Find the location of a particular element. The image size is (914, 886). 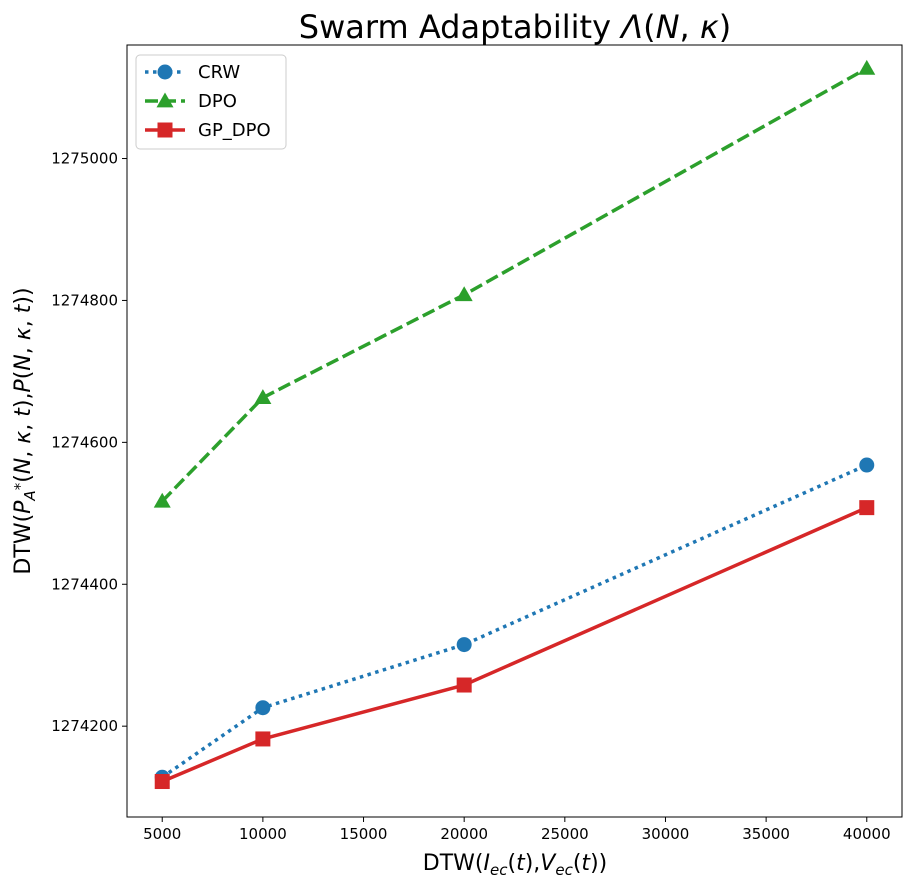

legend-label: GP_DPO is located at coordinates (234, 130).